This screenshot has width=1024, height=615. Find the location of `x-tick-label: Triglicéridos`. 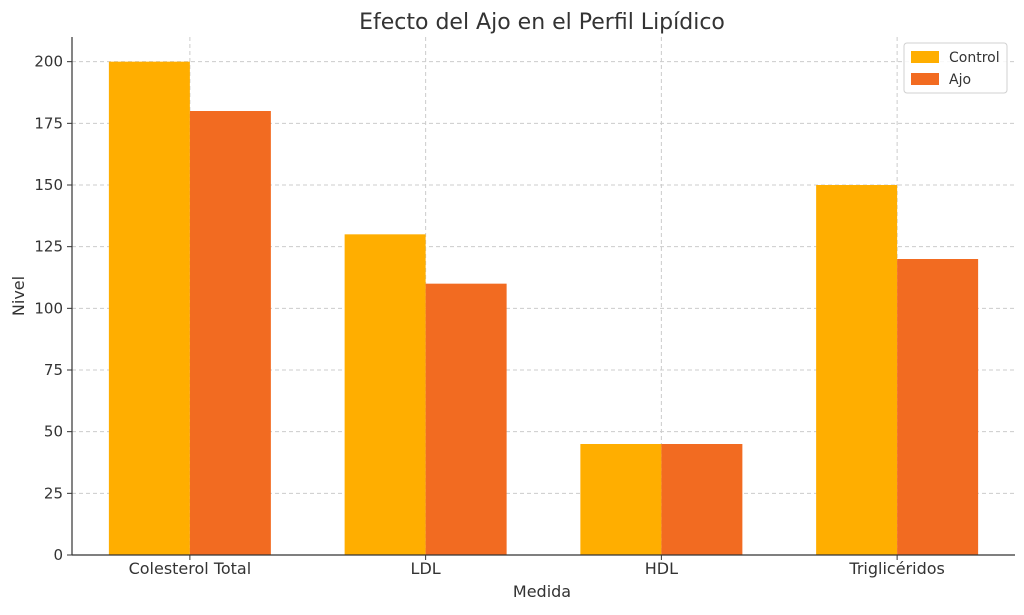

x-tick-label: Triglicéridos is located at coordinates (896, 568).